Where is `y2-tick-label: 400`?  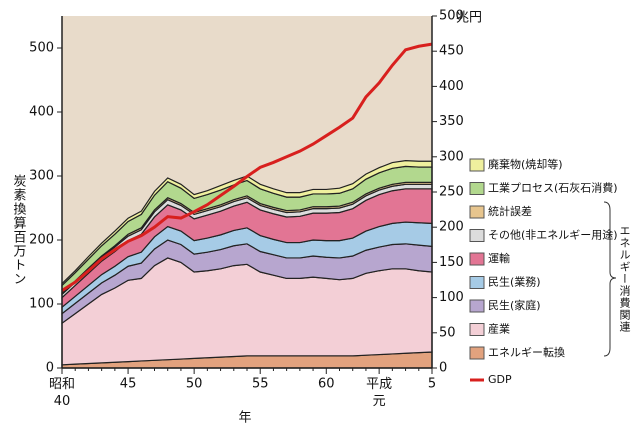
y2-tick-label: 400 is located at coordinates (451, 86).